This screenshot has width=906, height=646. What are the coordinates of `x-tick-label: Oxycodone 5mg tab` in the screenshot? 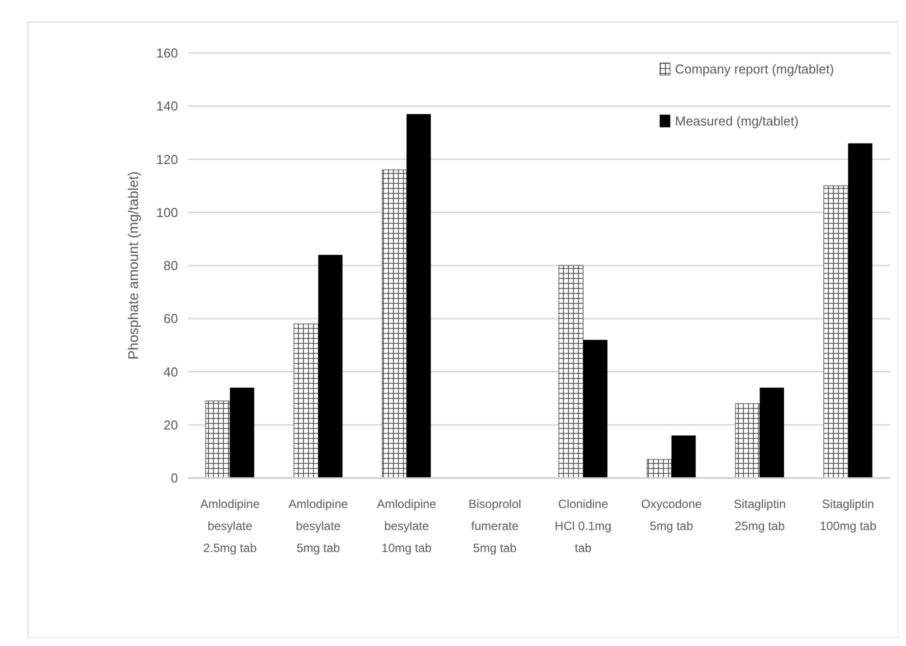 It's located at (671, 515).